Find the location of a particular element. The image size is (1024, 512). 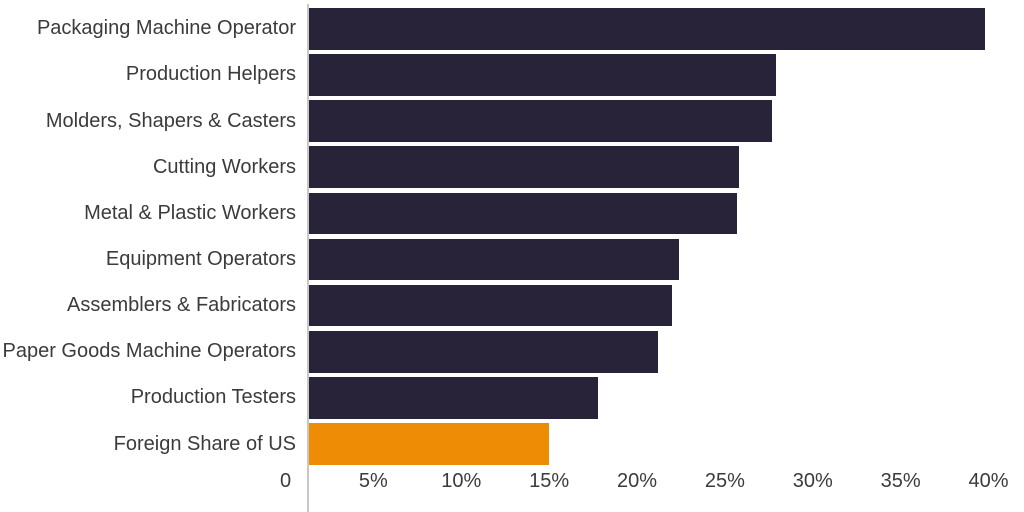

x-tick-label: 5% is located at coordinates (373, 481).